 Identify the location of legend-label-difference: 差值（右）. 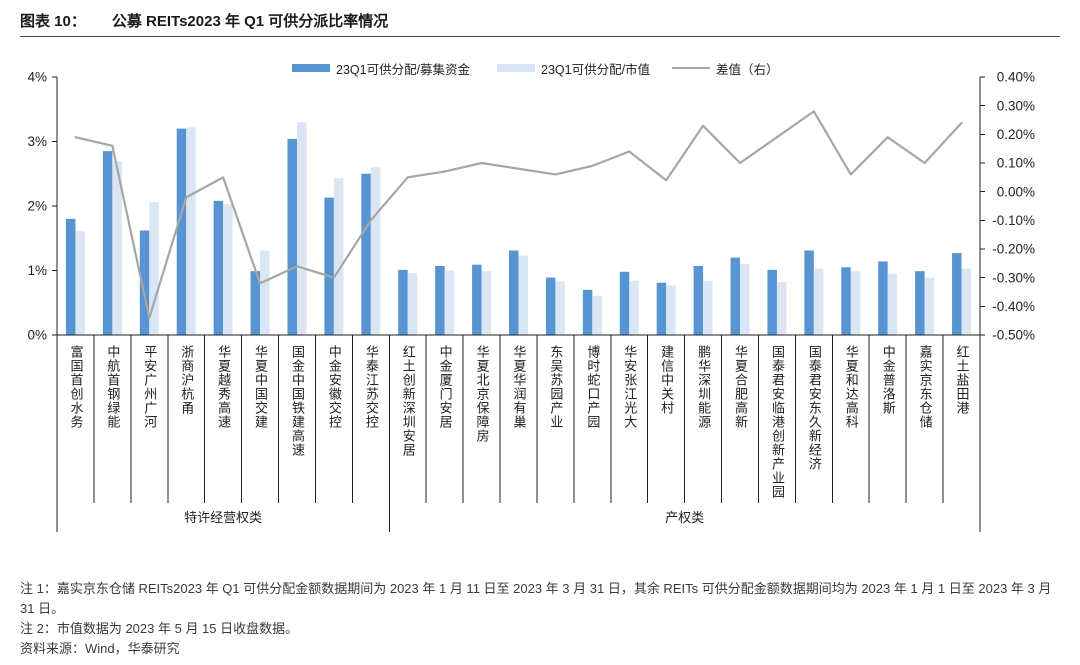
(747, 69).